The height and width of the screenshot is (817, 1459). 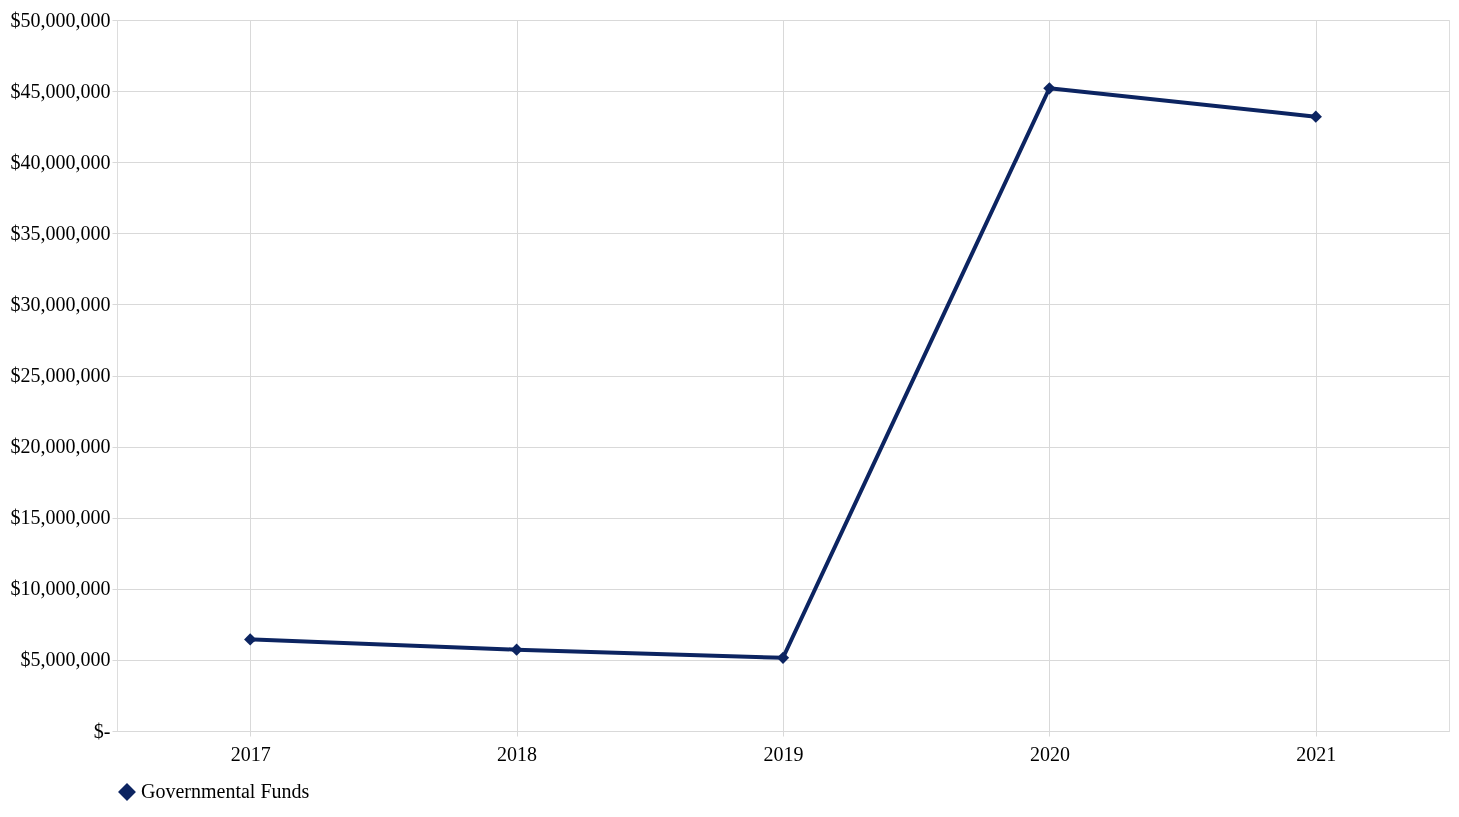 What do you see at coordinates (60, 517) in the screenshot?
I see `y-tick-label: $15,000,000` at bounding box center [60, 517].